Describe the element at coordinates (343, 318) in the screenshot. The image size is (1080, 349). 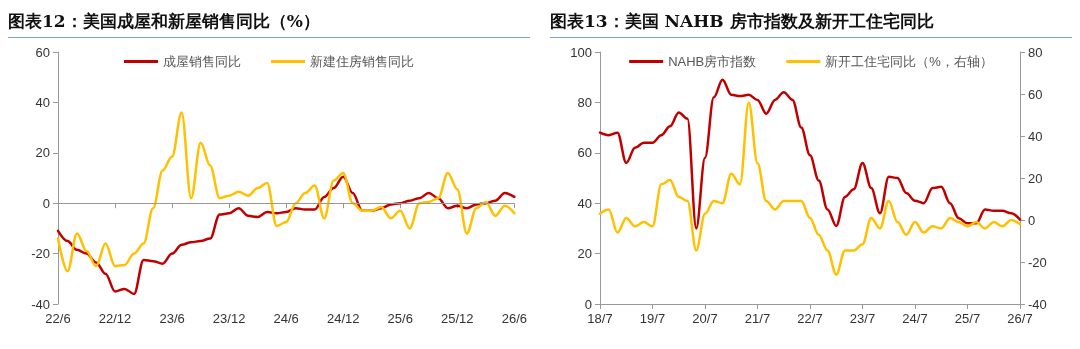
I see `x-tick-label: 24/12` at that location.